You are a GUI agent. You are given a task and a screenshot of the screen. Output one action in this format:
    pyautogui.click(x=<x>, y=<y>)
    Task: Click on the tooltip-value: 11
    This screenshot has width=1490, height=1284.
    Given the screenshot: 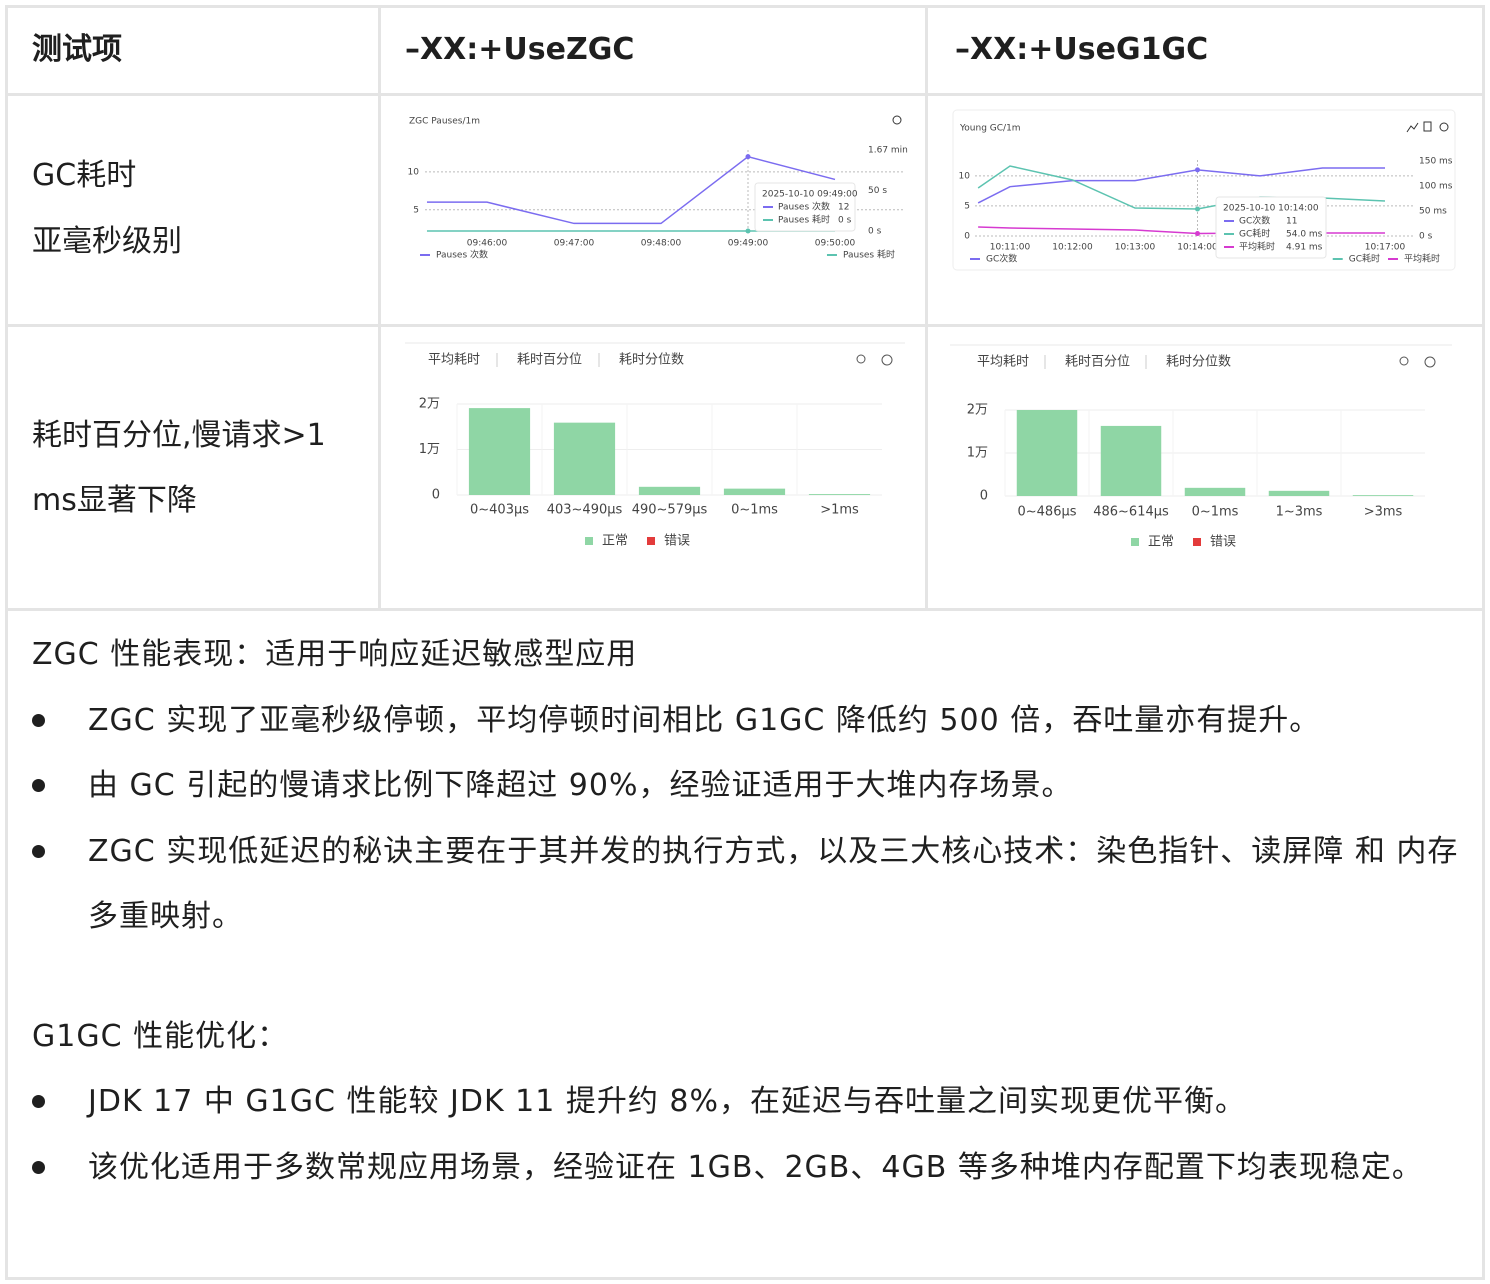 What is the action you would take?
    pyautogui.click(x=1291, y=222)
    